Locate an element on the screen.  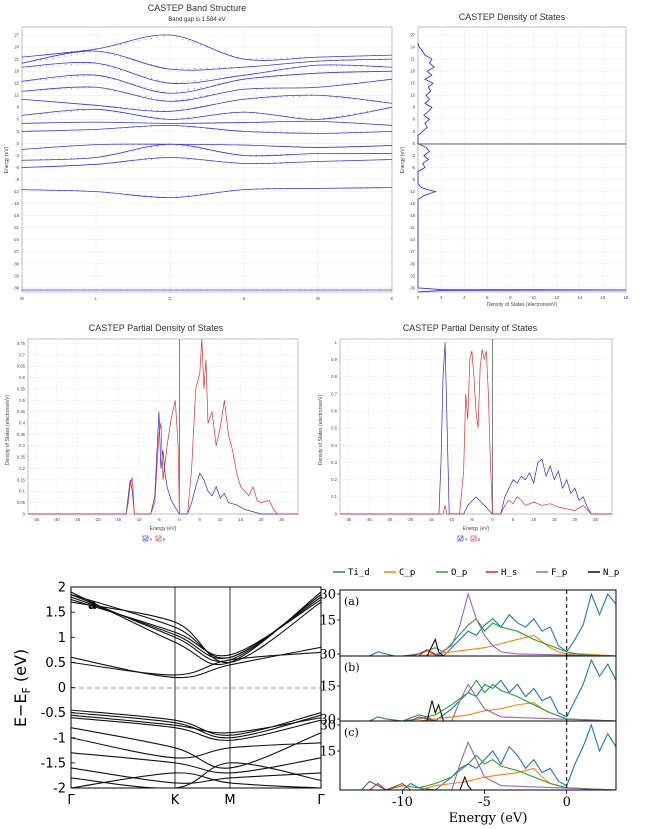
dos-y-tick-label: 6 is located at coordinates (414, 119).